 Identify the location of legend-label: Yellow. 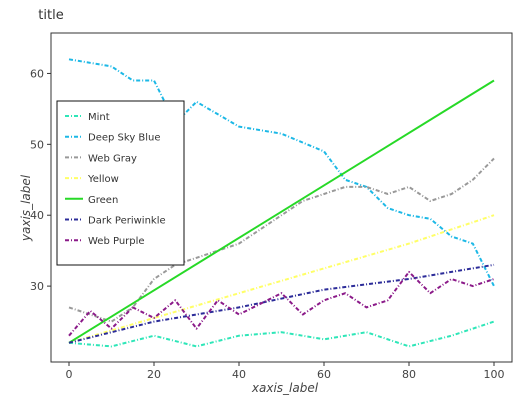
(103, 179).